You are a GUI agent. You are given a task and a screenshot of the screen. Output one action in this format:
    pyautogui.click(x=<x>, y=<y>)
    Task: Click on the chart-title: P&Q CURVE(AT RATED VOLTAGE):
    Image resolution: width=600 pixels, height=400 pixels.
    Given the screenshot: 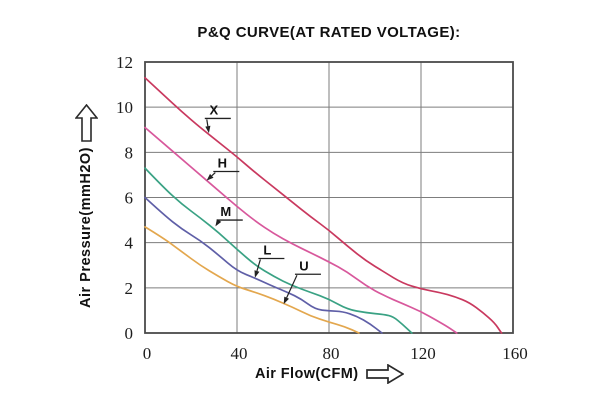 What is the action you would take?
    pyautogui.click(x=329, y=32)
    